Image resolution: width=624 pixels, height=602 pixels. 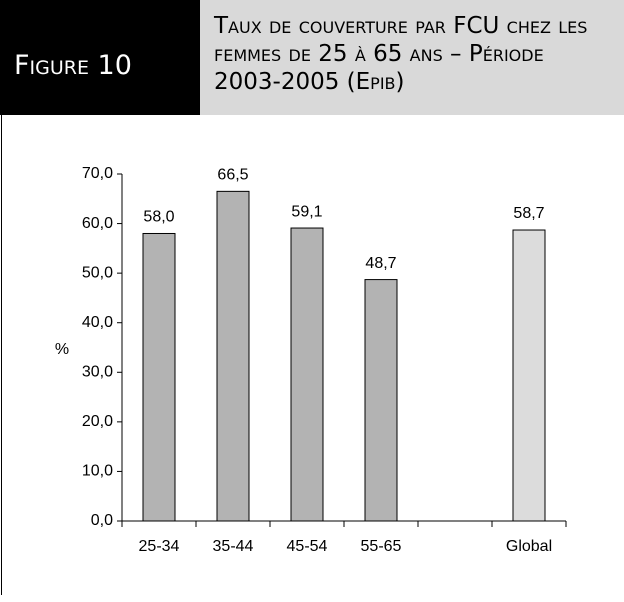 What do you see at coordinates (97, 322) in the screenshot?
I see `y-tick-label: 40,0` at bounding box center [97, 322].